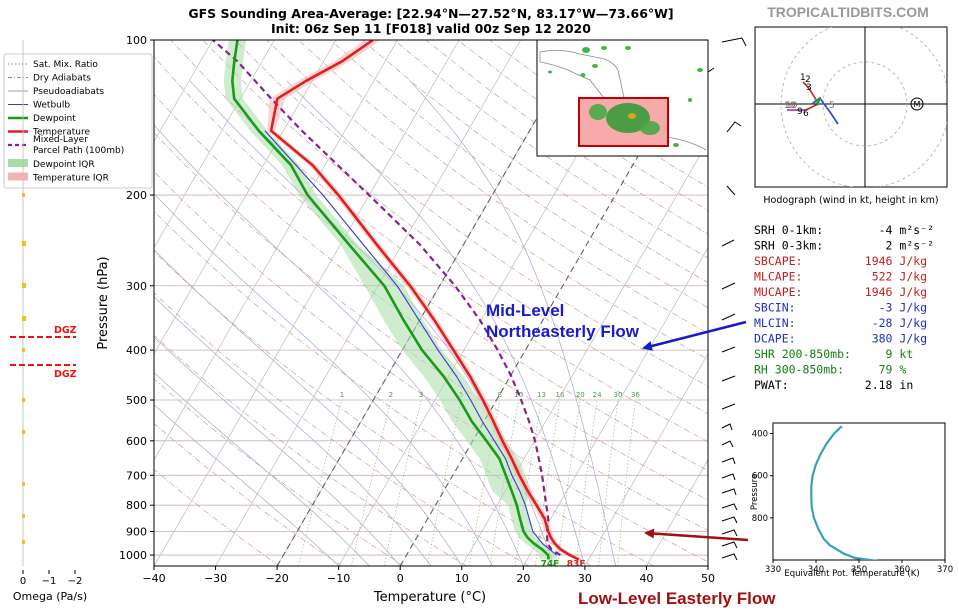 This screenshot has width=959, height=616. What do you see at coordinates (840, 323) in the screenshot?
I see `stat-line: MLCIN: -28 J/kg` at bounding box center [840, 323].